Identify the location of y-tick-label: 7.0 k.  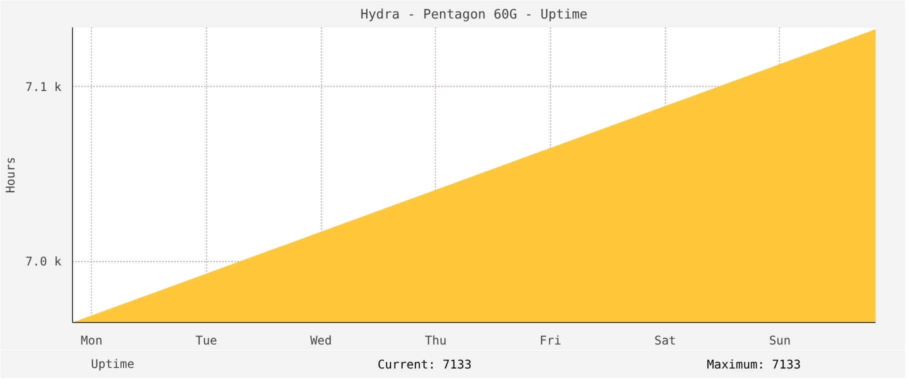
(43, 261).